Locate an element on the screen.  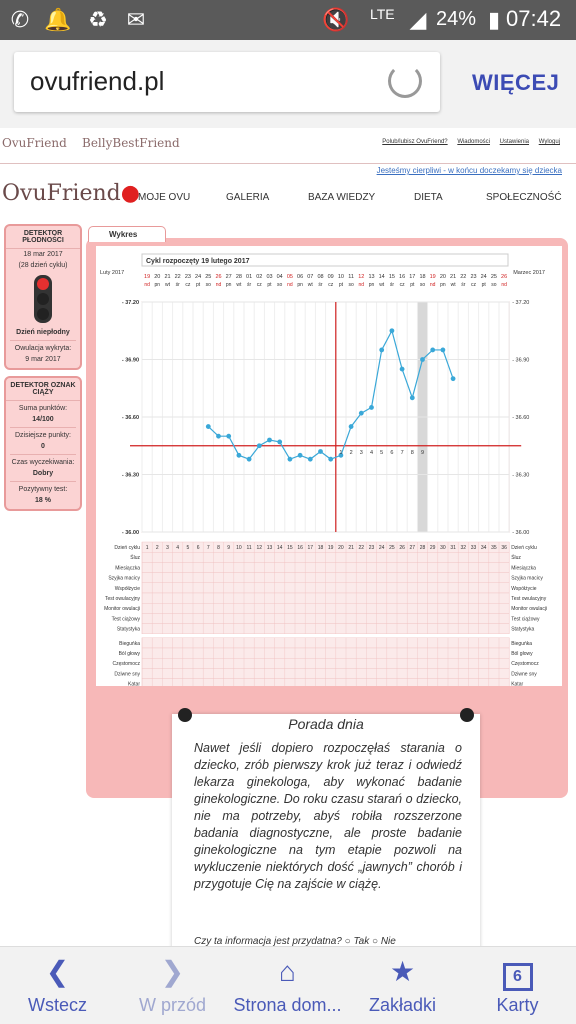
weekday-tick: cz is located at coordinates (188, 285).